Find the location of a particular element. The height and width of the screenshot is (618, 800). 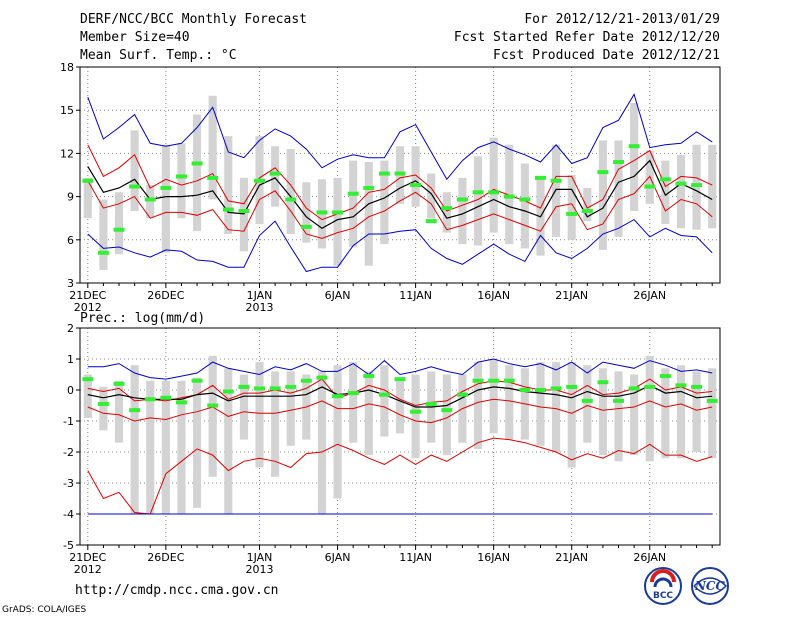

temp-xtick-label: 11JAN is located at coordinates (415, 295).